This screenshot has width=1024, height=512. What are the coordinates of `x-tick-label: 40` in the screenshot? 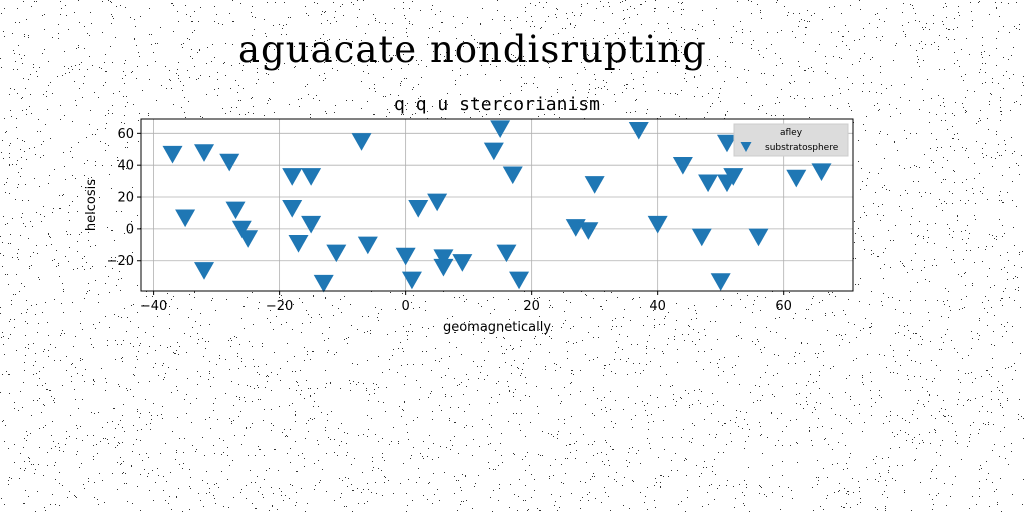 It's located at (657, 306).